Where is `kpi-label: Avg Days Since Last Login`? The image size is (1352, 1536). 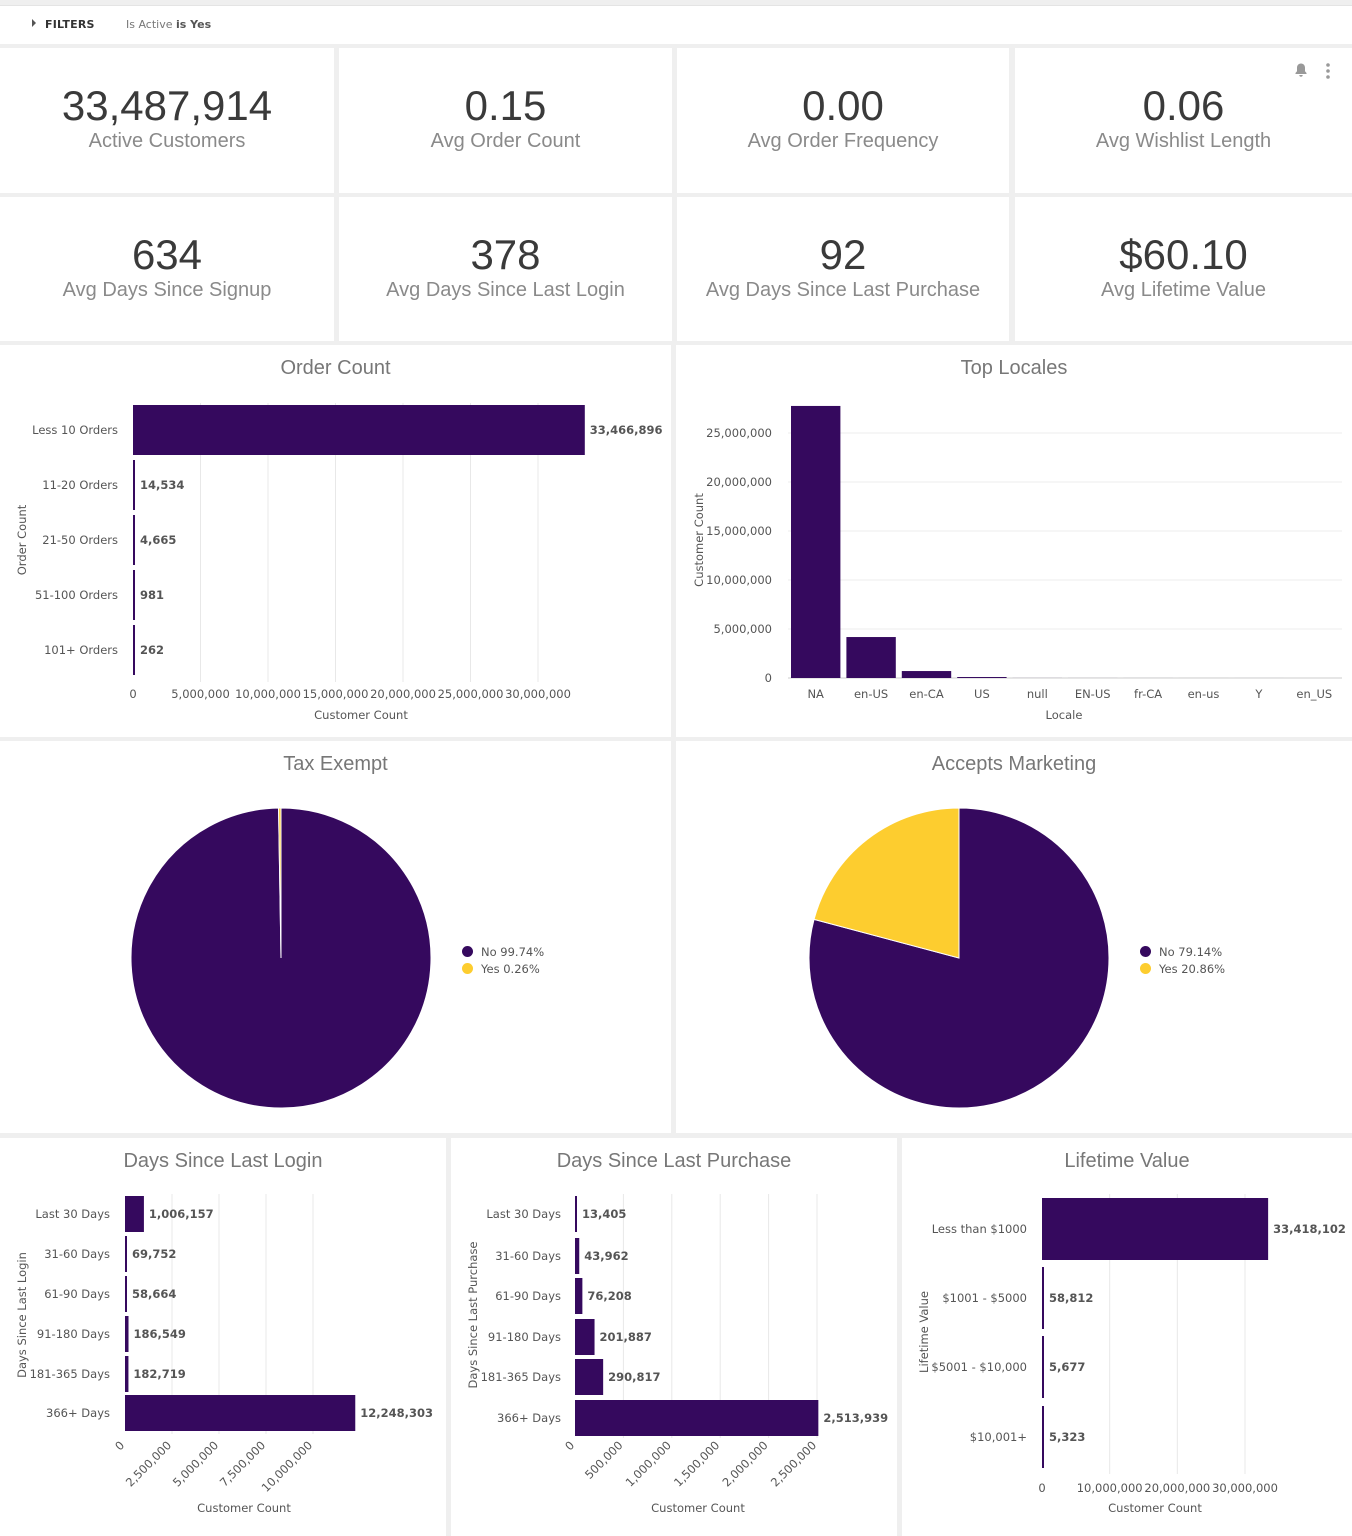 kpi-label: Avg Days Since Last Login is located at coordinates (505, 290).